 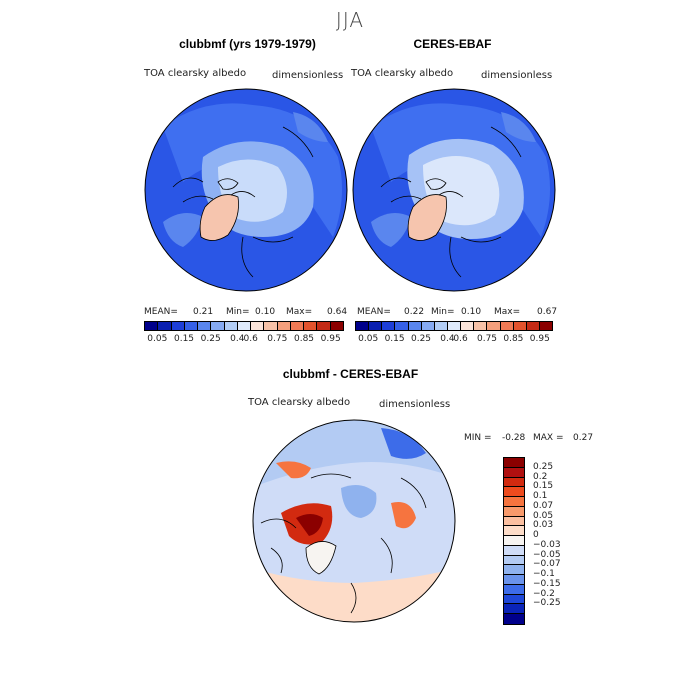 I want to click on obs-max-value: 0.67, so click(x=547, y=312).